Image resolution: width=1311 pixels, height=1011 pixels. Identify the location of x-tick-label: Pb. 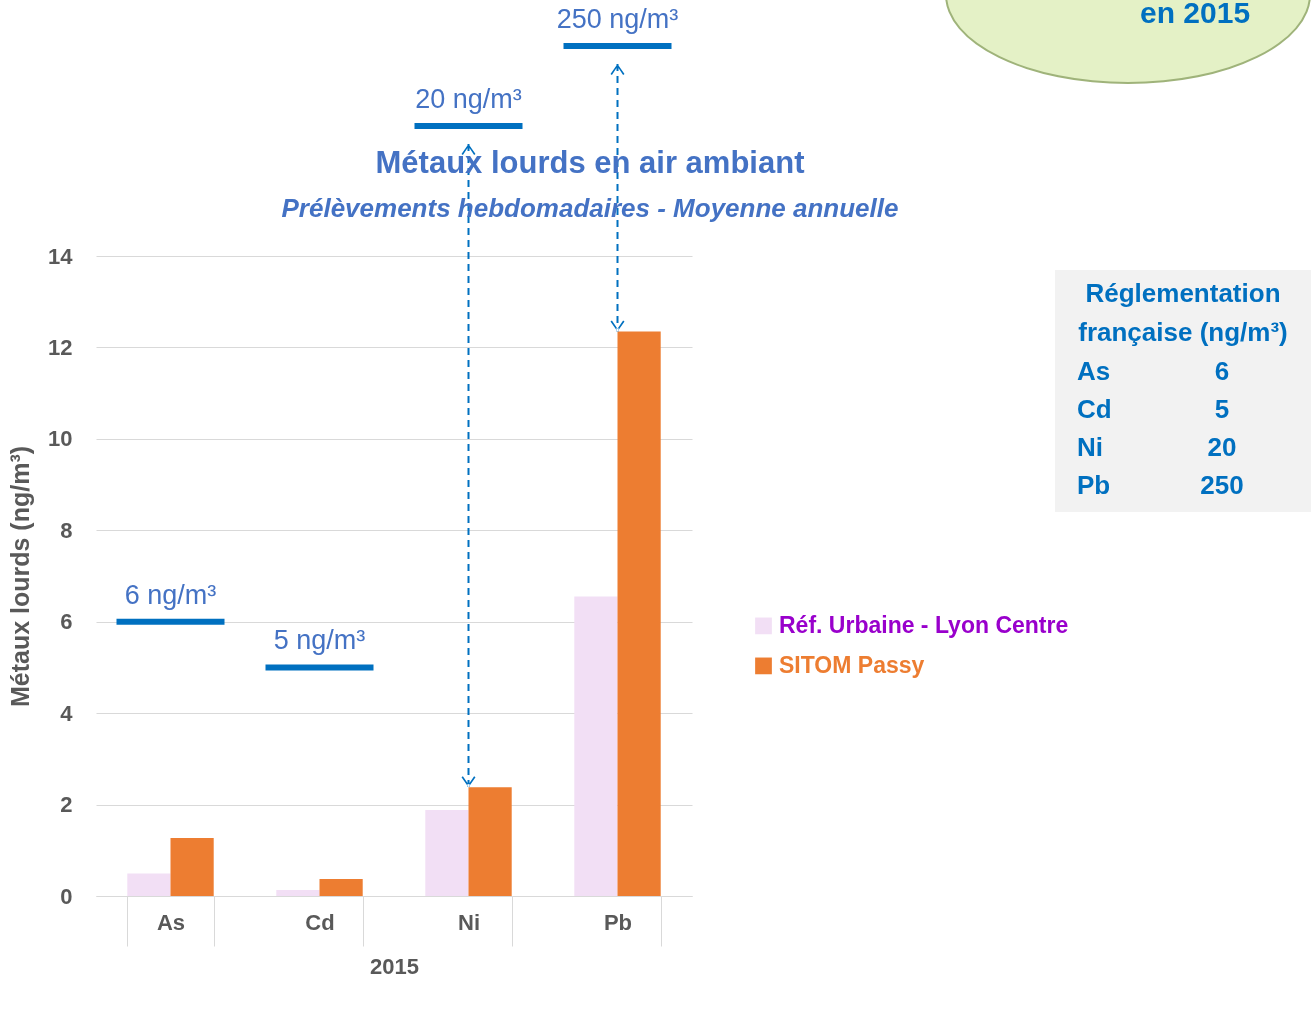
(618, 922).